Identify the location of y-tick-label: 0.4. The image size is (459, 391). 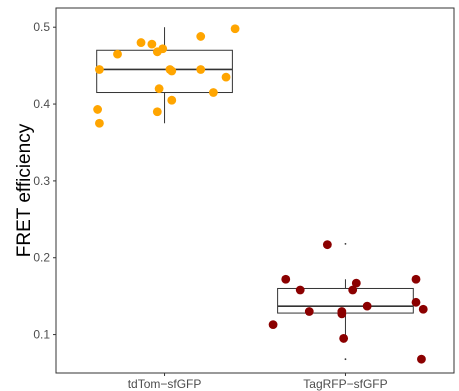
(41, 104).